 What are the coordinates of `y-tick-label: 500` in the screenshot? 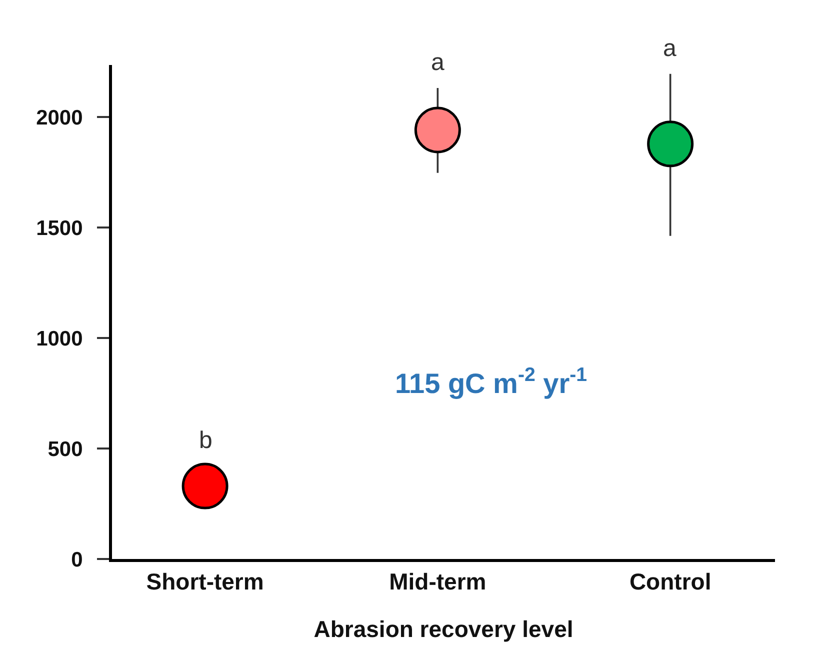 It's located at (65, 449).